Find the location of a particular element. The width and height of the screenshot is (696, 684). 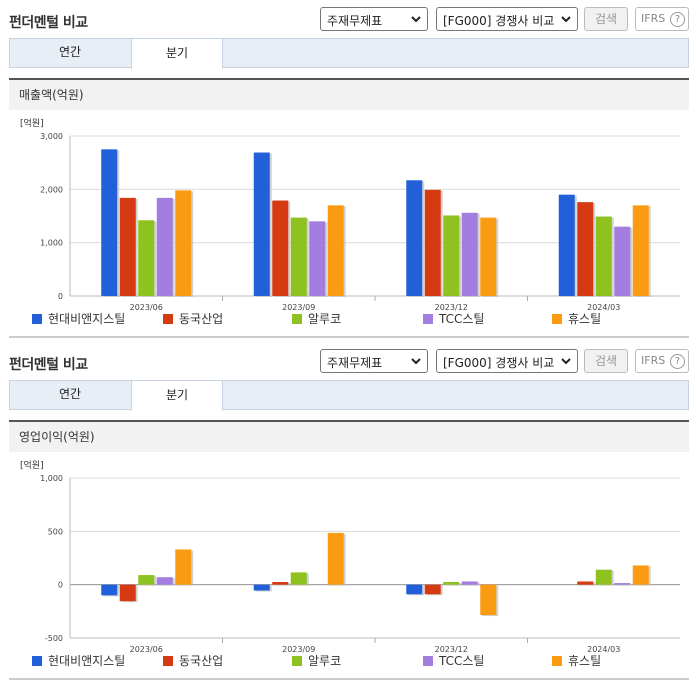

y-tick-label: 2,000 is located at coordinates (51, 189).